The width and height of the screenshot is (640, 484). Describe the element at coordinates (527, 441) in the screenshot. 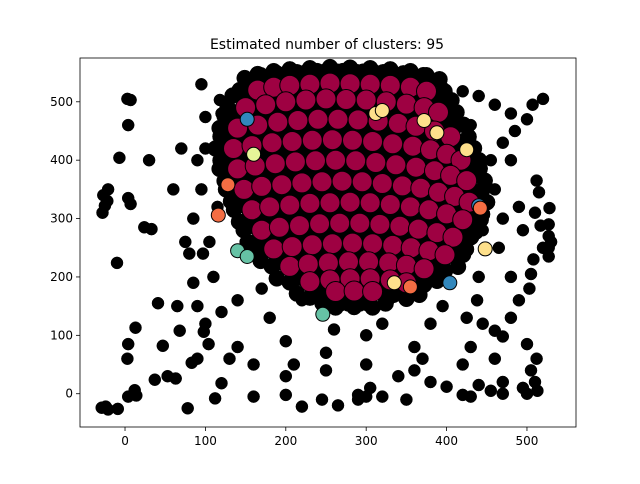

I see `x-tick-label: 500` at that location.